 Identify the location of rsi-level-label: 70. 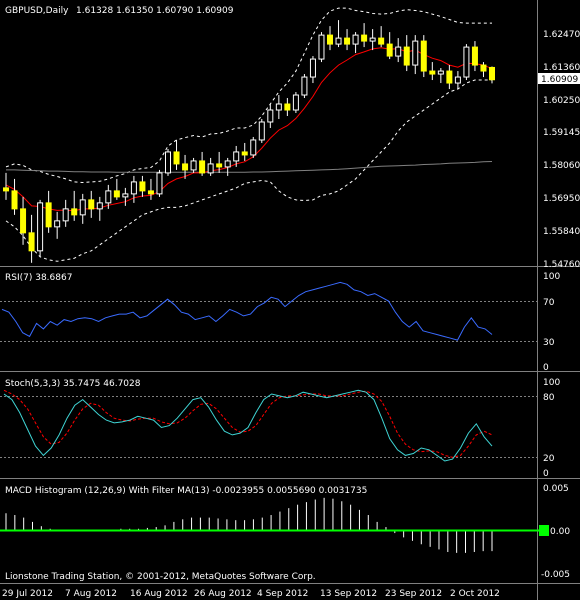
(549, 303).